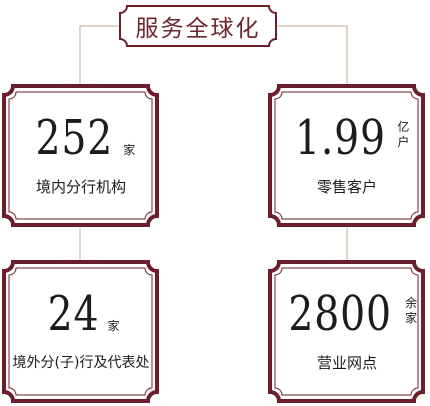 The height and width of the screenshot is (406, 430). Describe the element at coordinates (403, 142) in the screenshot. I see `stat-unit-char: 户` at that location.